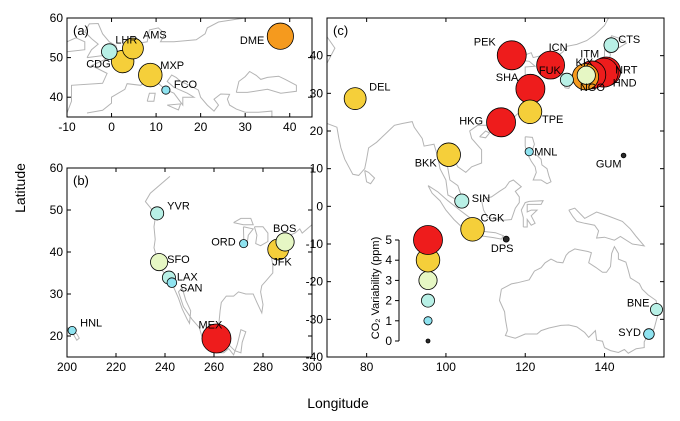 The image size is (680, 421). I want to click on point-label-icn: ICN, so click(558, 48).